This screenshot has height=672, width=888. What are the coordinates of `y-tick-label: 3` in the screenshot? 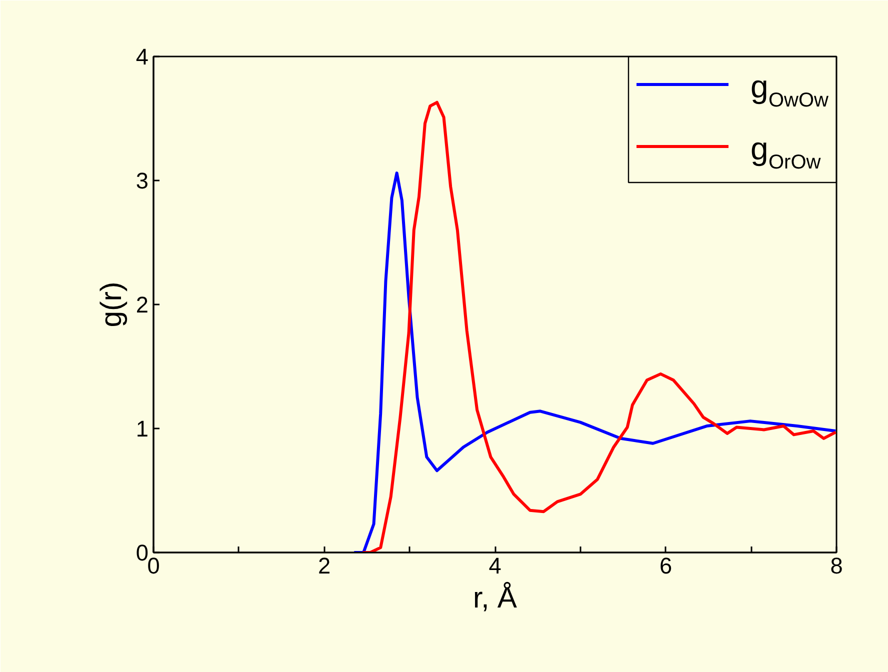 It's located at (142, 181).